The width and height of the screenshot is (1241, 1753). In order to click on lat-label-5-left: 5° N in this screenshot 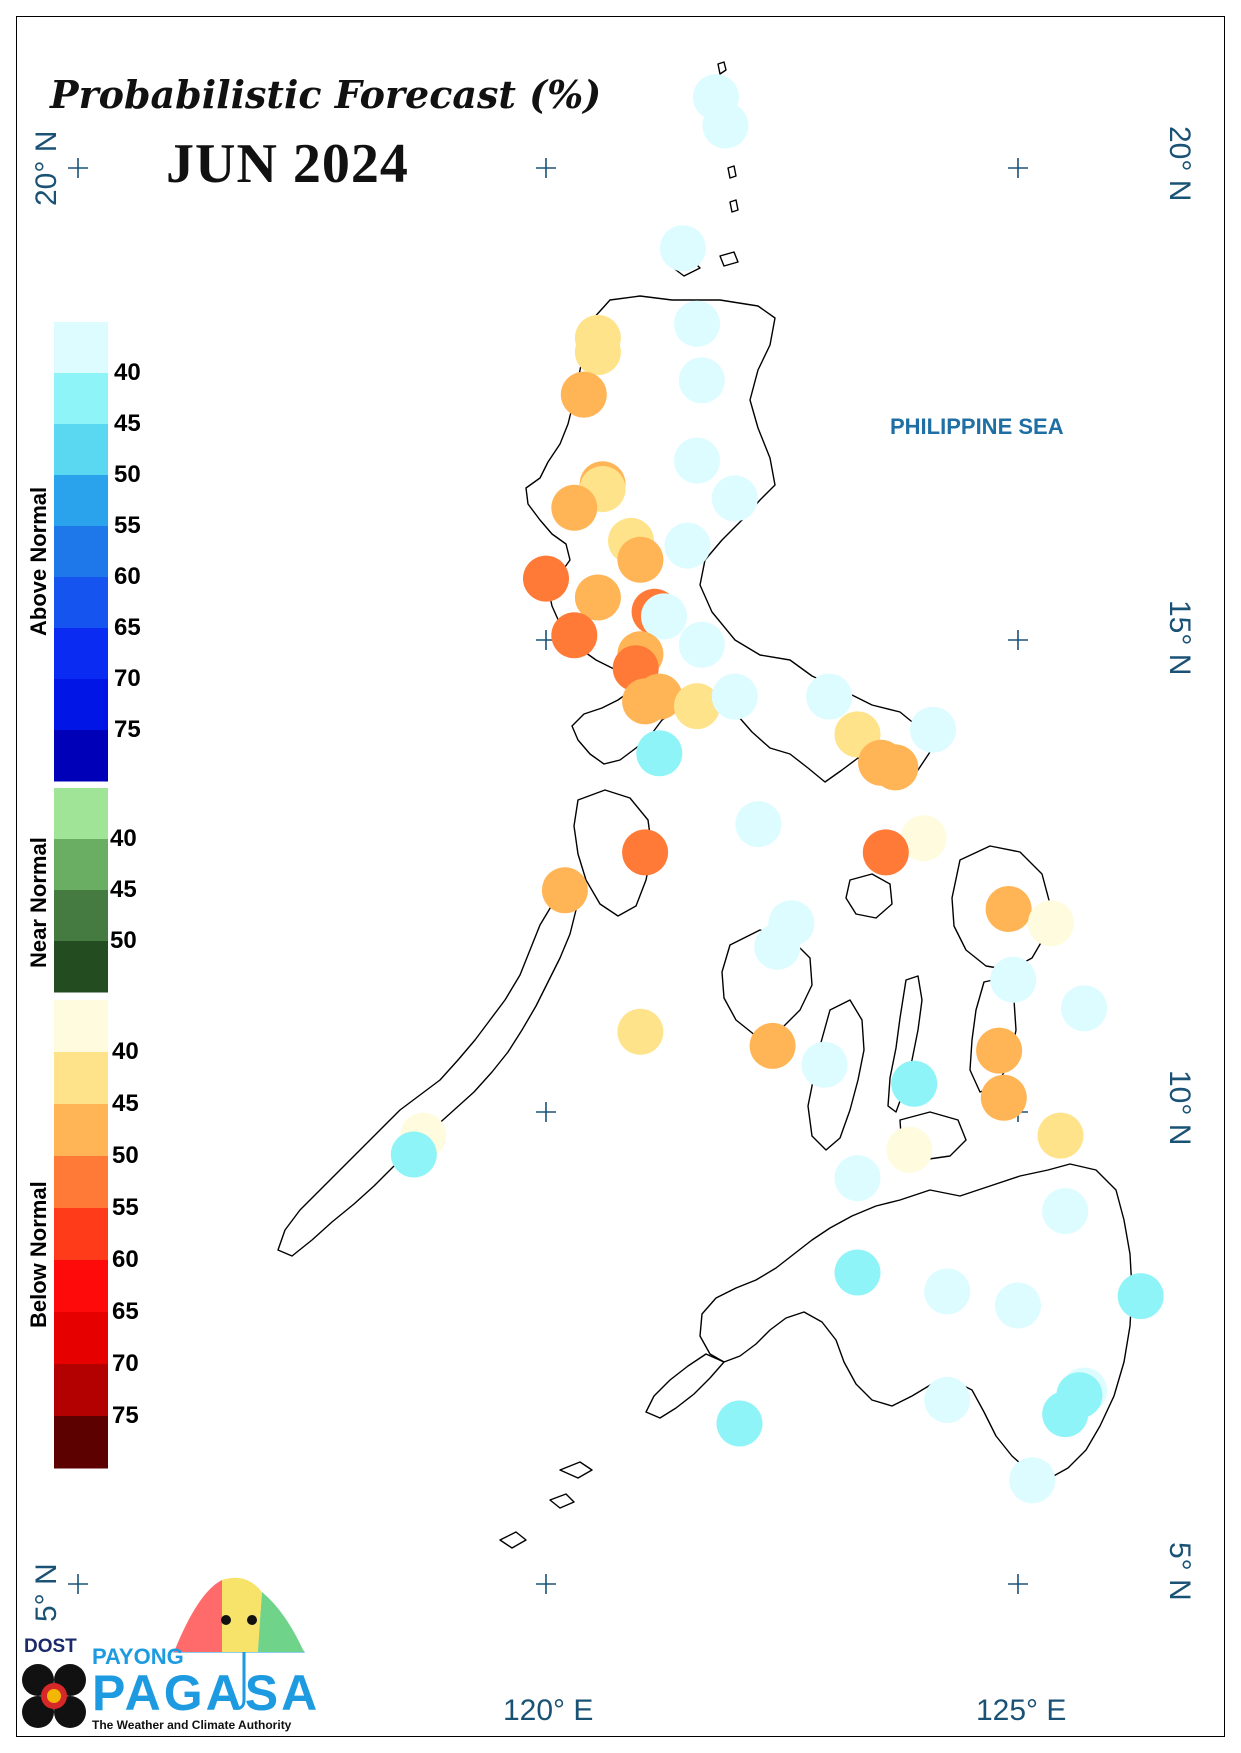, I will do `click(46, 1592)`.